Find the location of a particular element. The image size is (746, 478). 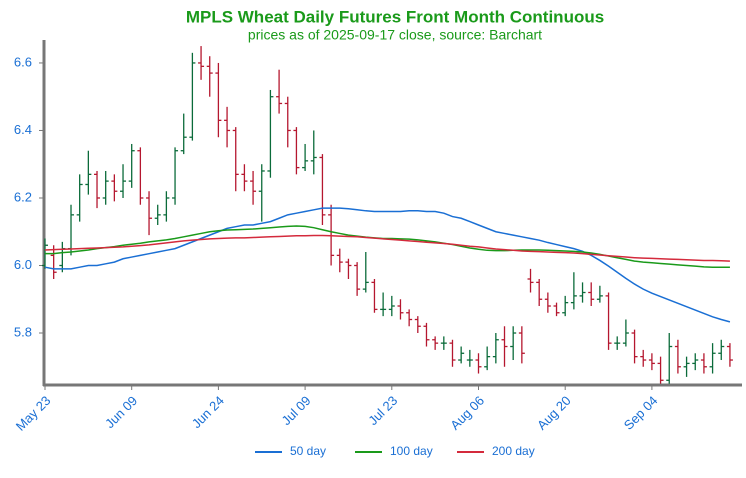

legend-label: 50 day is located at coordinates (308, 451).